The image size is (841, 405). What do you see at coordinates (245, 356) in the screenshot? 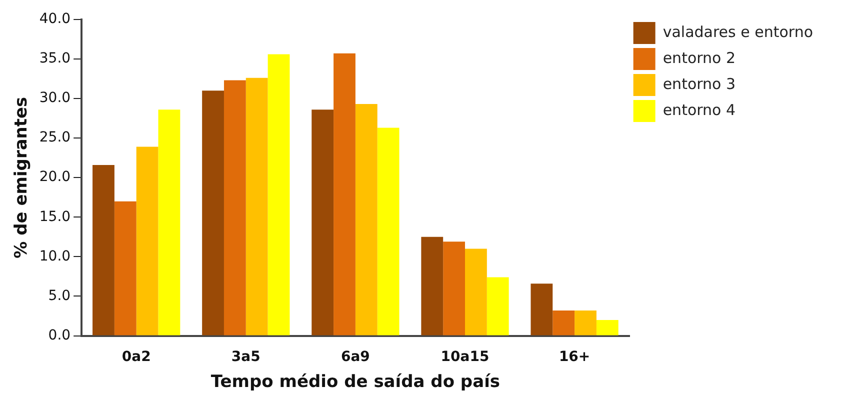
I see `x-tick-label: 3a5` at bounding box center [245, 356].